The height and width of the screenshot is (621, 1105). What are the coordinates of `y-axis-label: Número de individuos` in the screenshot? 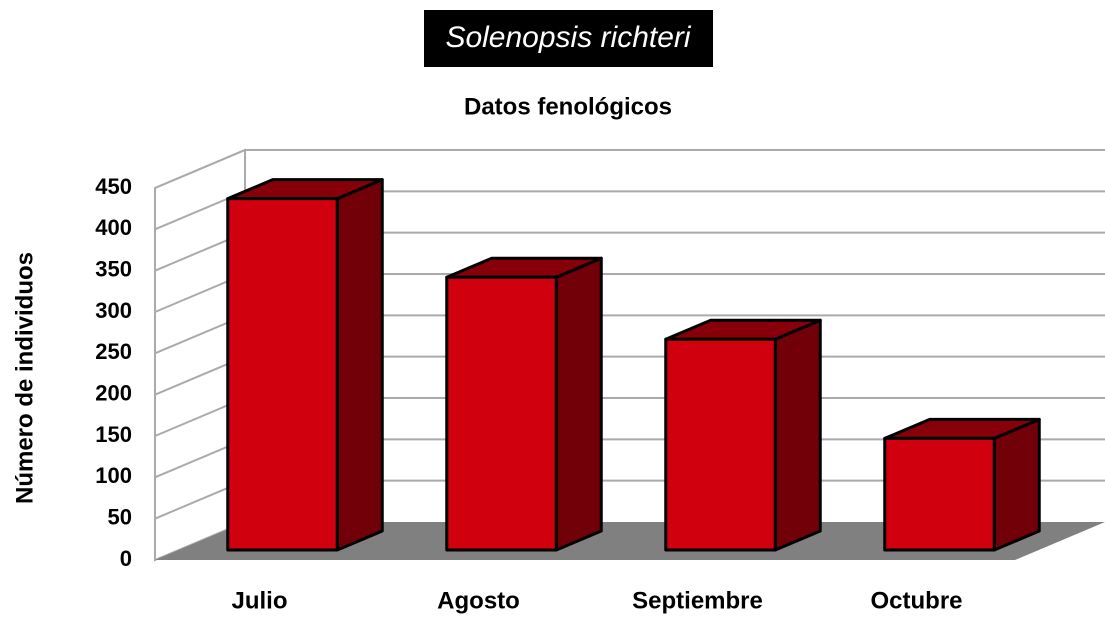 It's located at (24, 378).